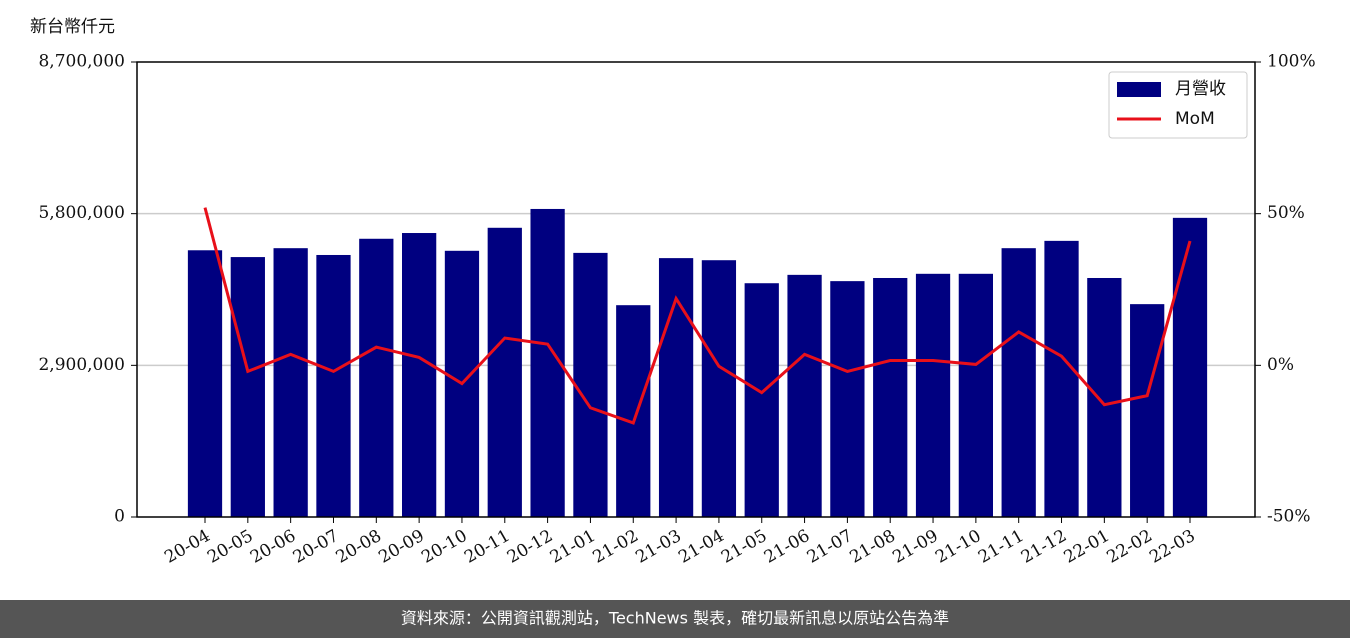 The height and width of the screenshot is (638, 1350). I want to click on y2-tick-label: 100%, so click(1291, 62).